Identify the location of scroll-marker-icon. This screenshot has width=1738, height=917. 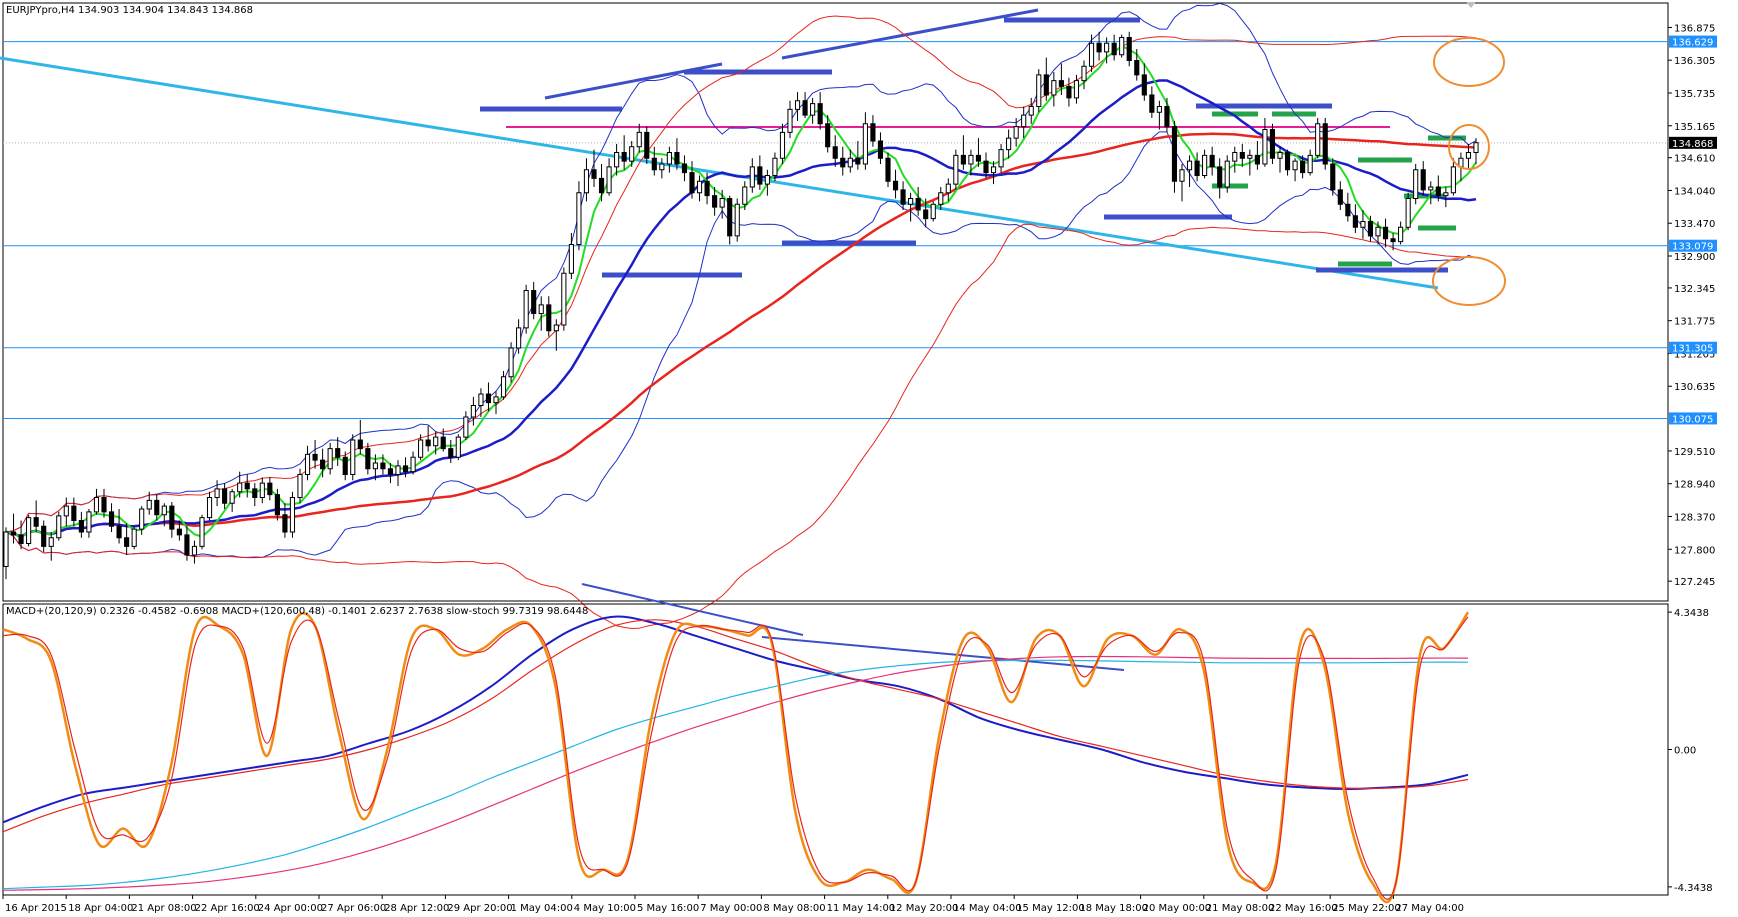
(1471, 5).